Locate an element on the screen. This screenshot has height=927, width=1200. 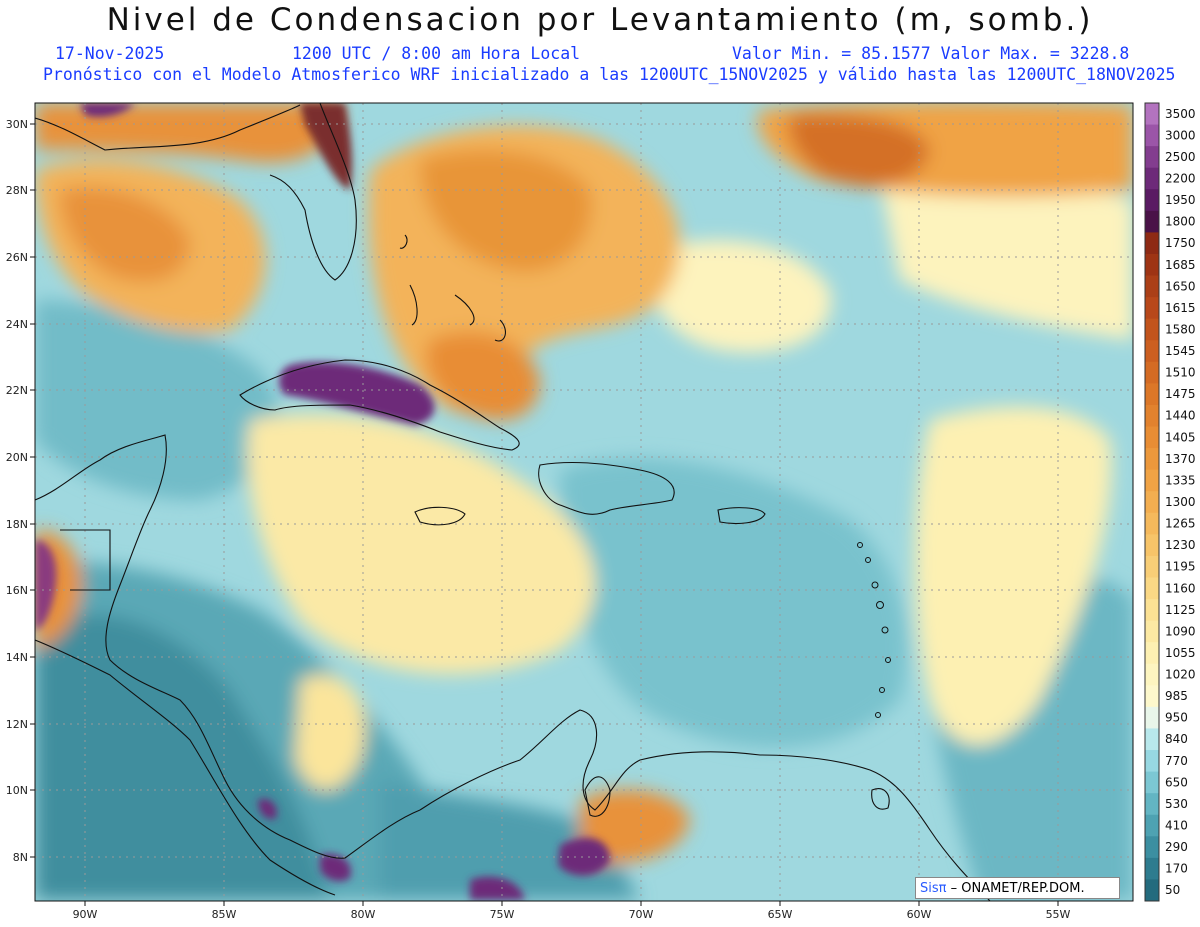
colorbar-frame is located at coordinates (1152, 502).